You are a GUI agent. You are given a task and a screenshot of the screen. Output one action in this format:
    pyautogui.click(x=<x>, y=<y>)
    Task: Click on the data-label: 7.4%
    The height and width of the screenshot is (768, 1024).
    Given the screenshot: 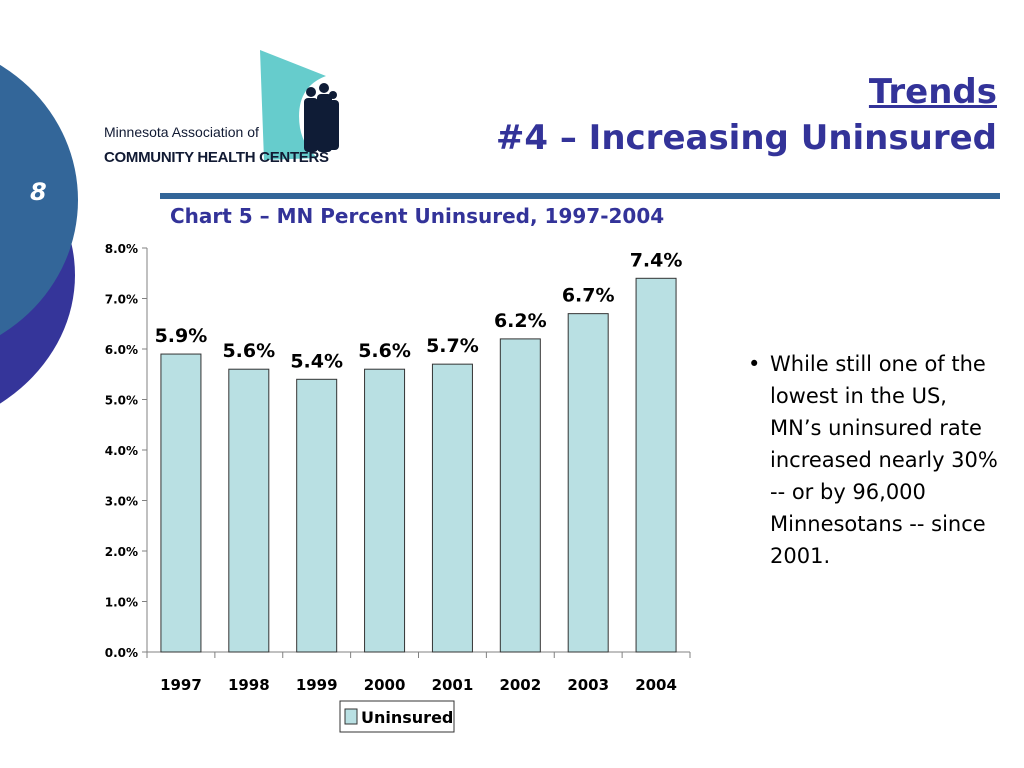 What is the action you would take?
    pyautogui.click(x=656, y=260)
    